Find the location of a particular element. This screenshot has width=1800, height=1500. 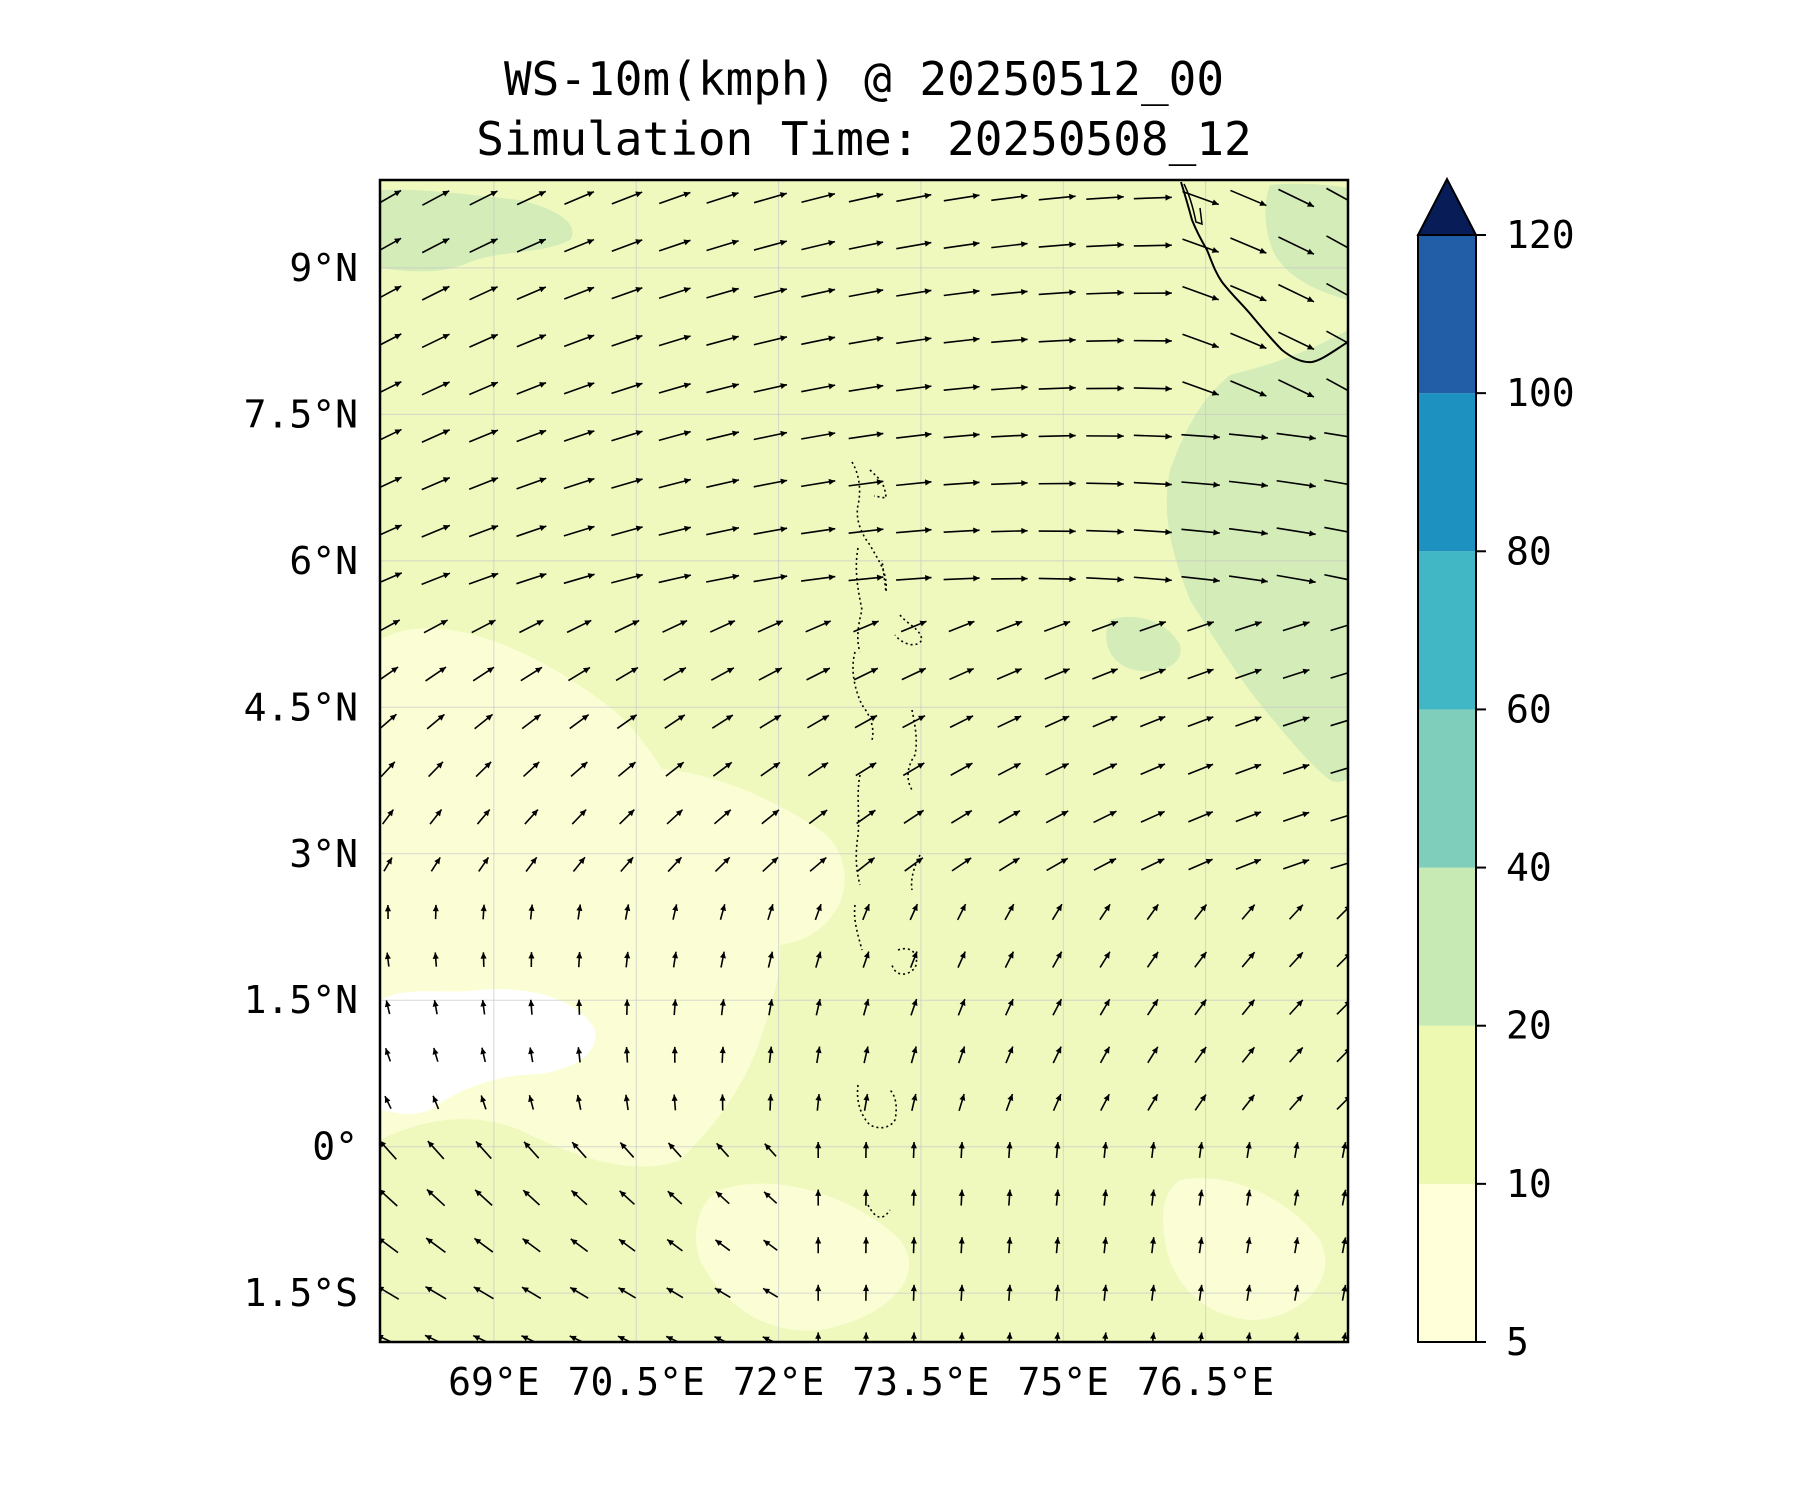

colorbar-tick-label: 100 is located at coordinates (1540, 393).